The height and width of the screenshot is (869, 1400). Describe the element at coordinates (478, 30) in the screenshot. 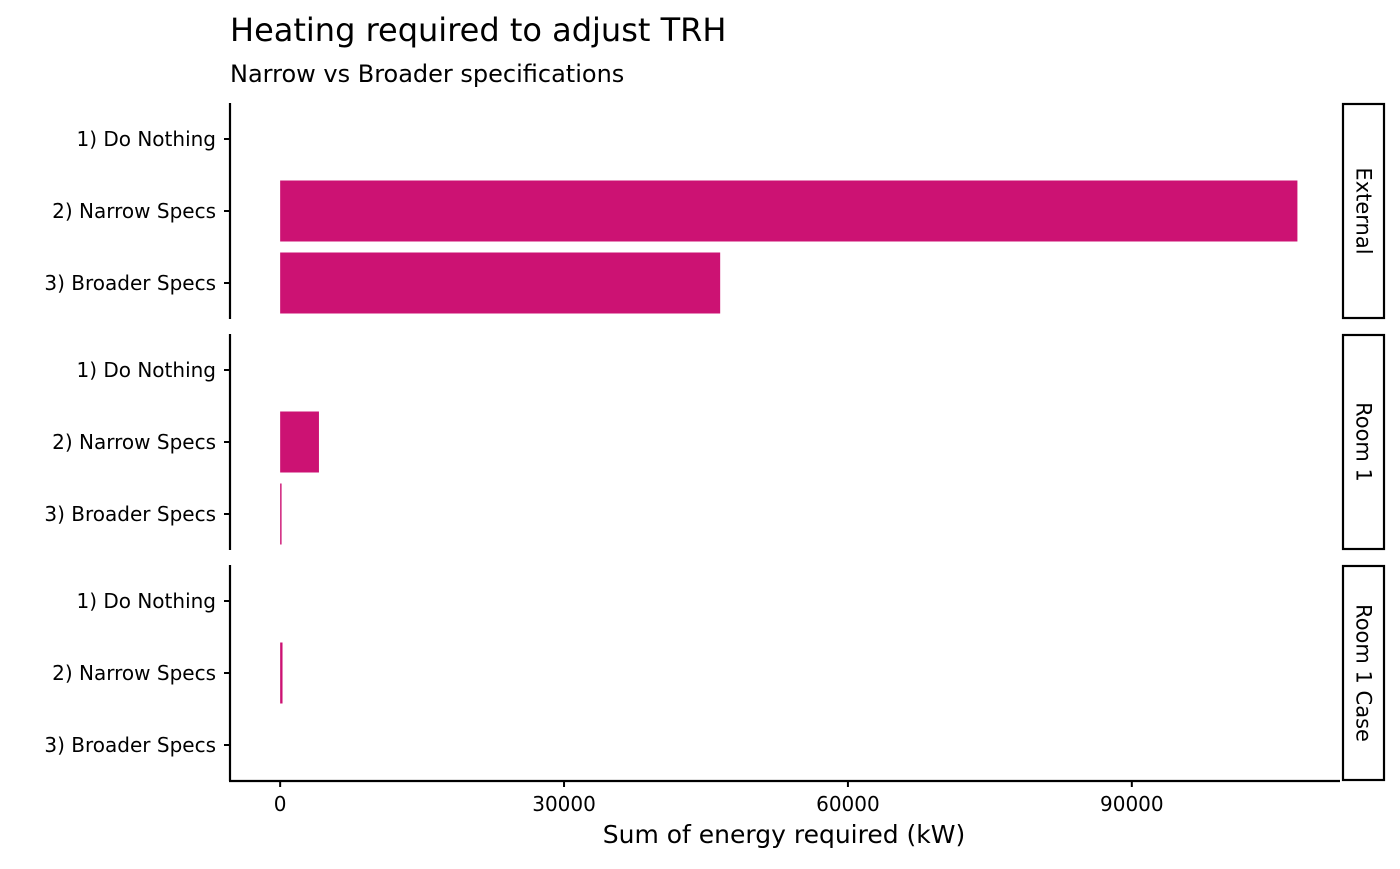

I see `chart-title: Heating required to adjust TRH` at that location.